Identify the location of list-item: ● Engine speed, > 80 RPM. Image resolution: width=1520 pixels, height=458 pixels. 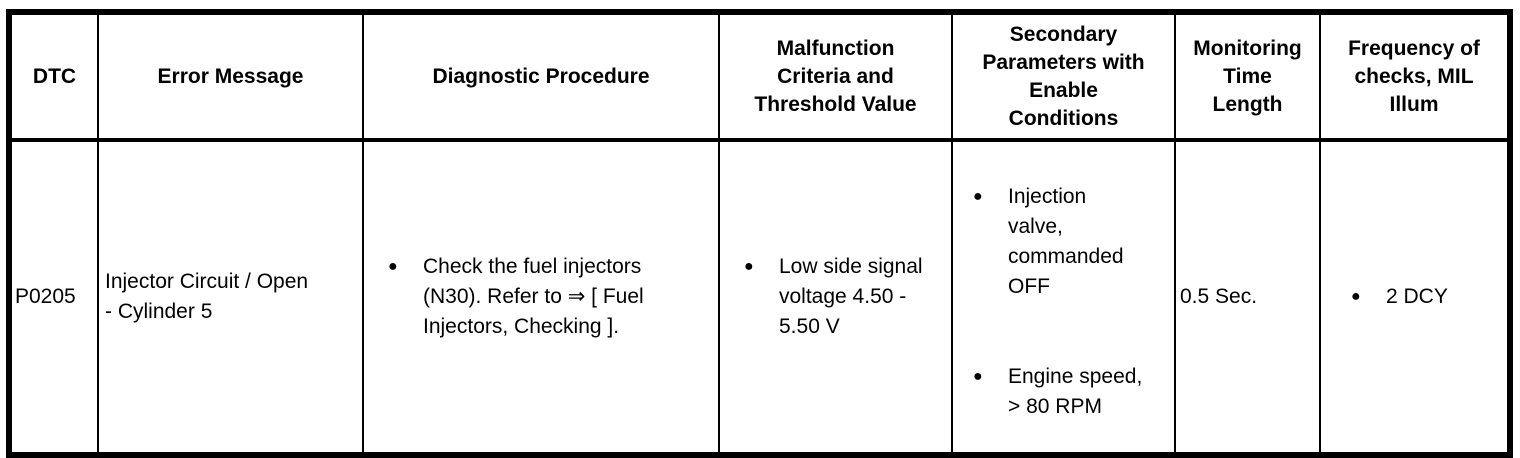
(1072, 392).